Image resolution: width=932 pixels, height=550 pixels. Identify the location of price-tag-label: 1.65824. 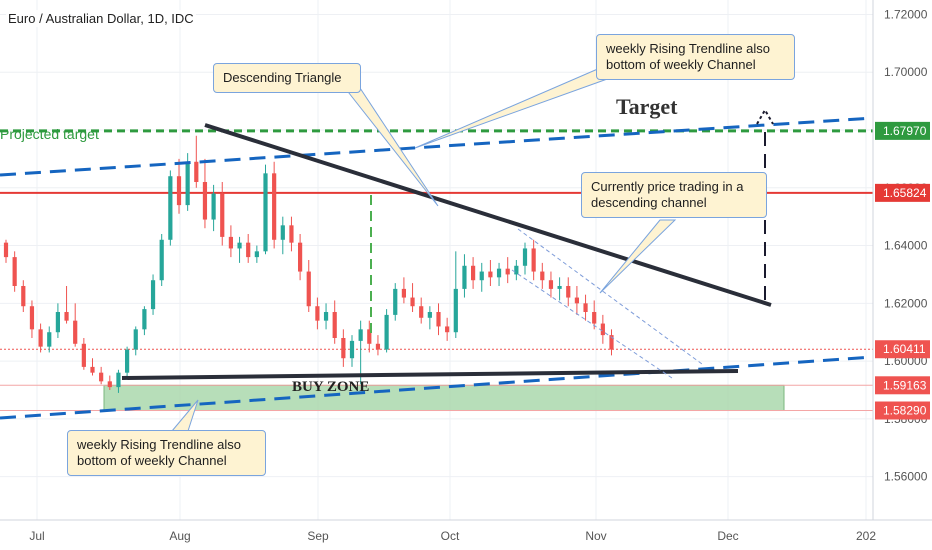
(905, 193).